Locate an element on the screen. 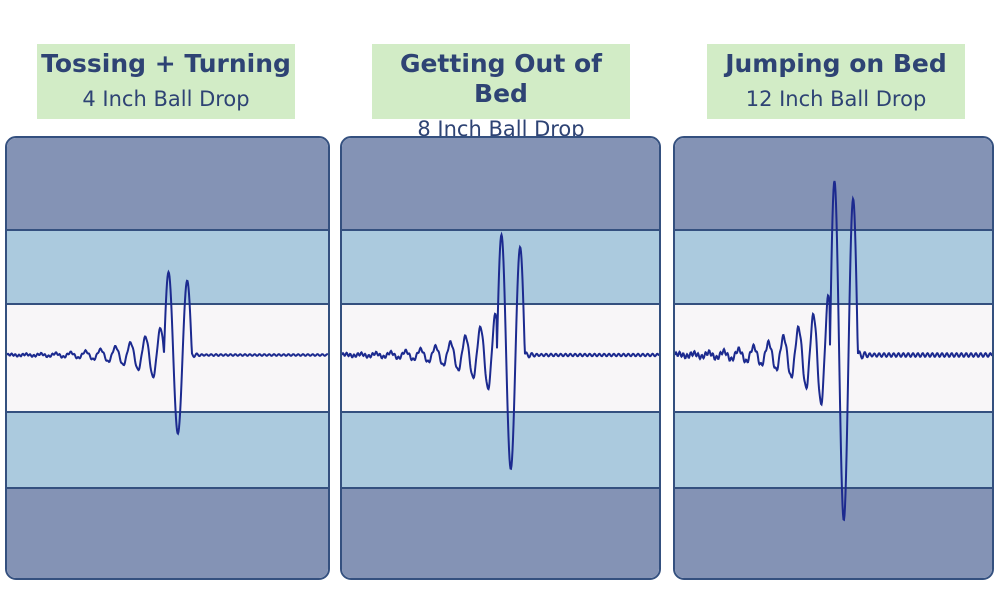 The width and height of the screenshot is (1000, 607). chart-2-title: Getting Out of Bed is located at coordinates (501, 78).